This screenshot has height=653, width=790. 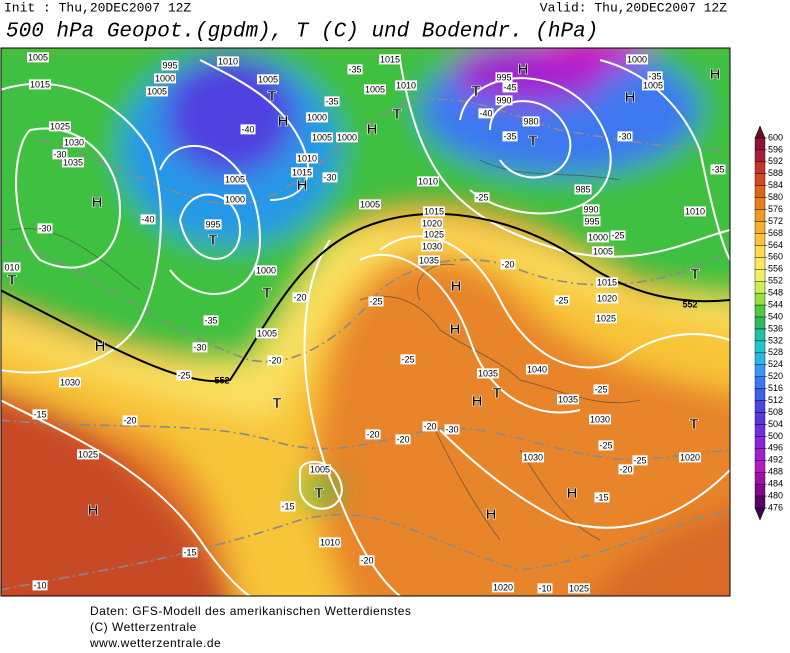 I want to click on colorbar-label: 520, so click(x=775, y=376).